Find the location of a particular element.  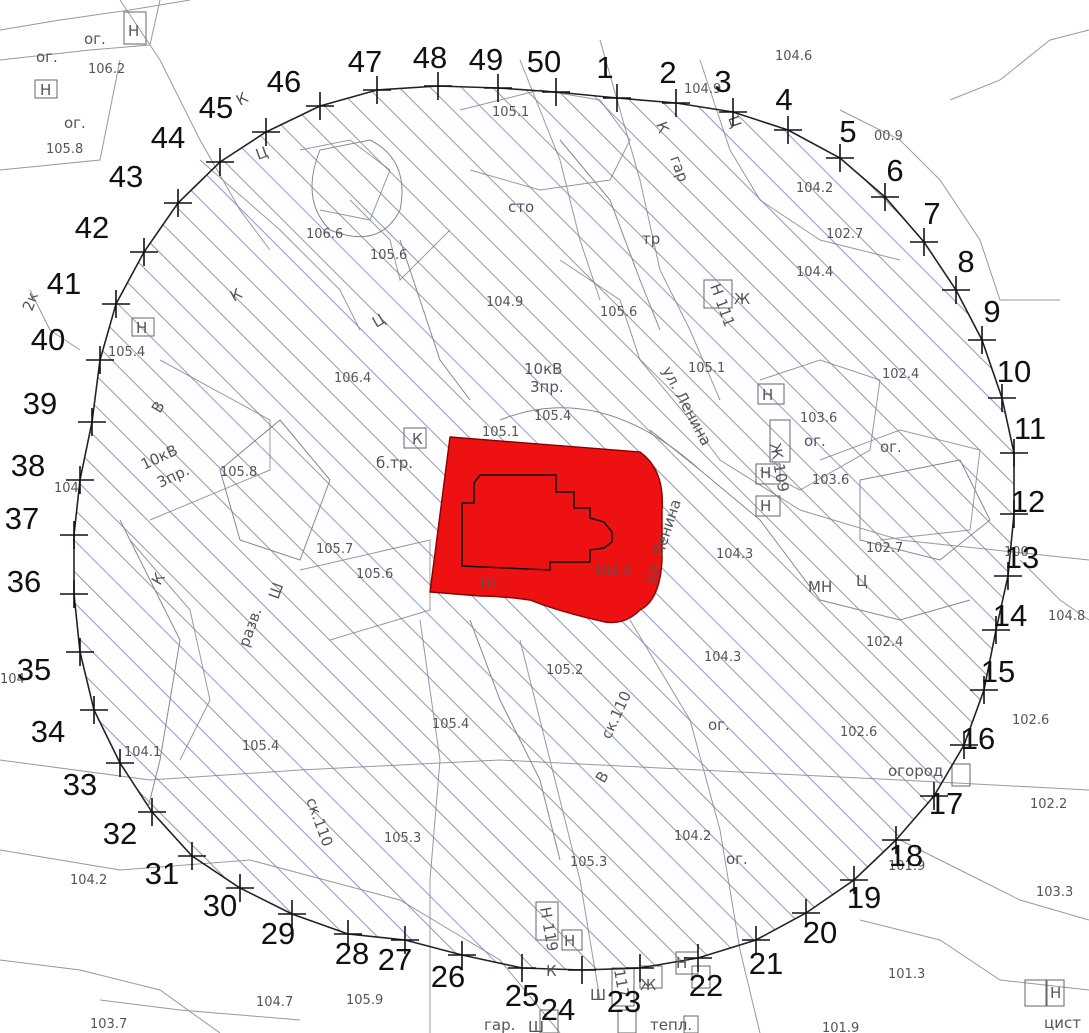

elevation-label: 102.2 is located at coordinates (1048, 804).